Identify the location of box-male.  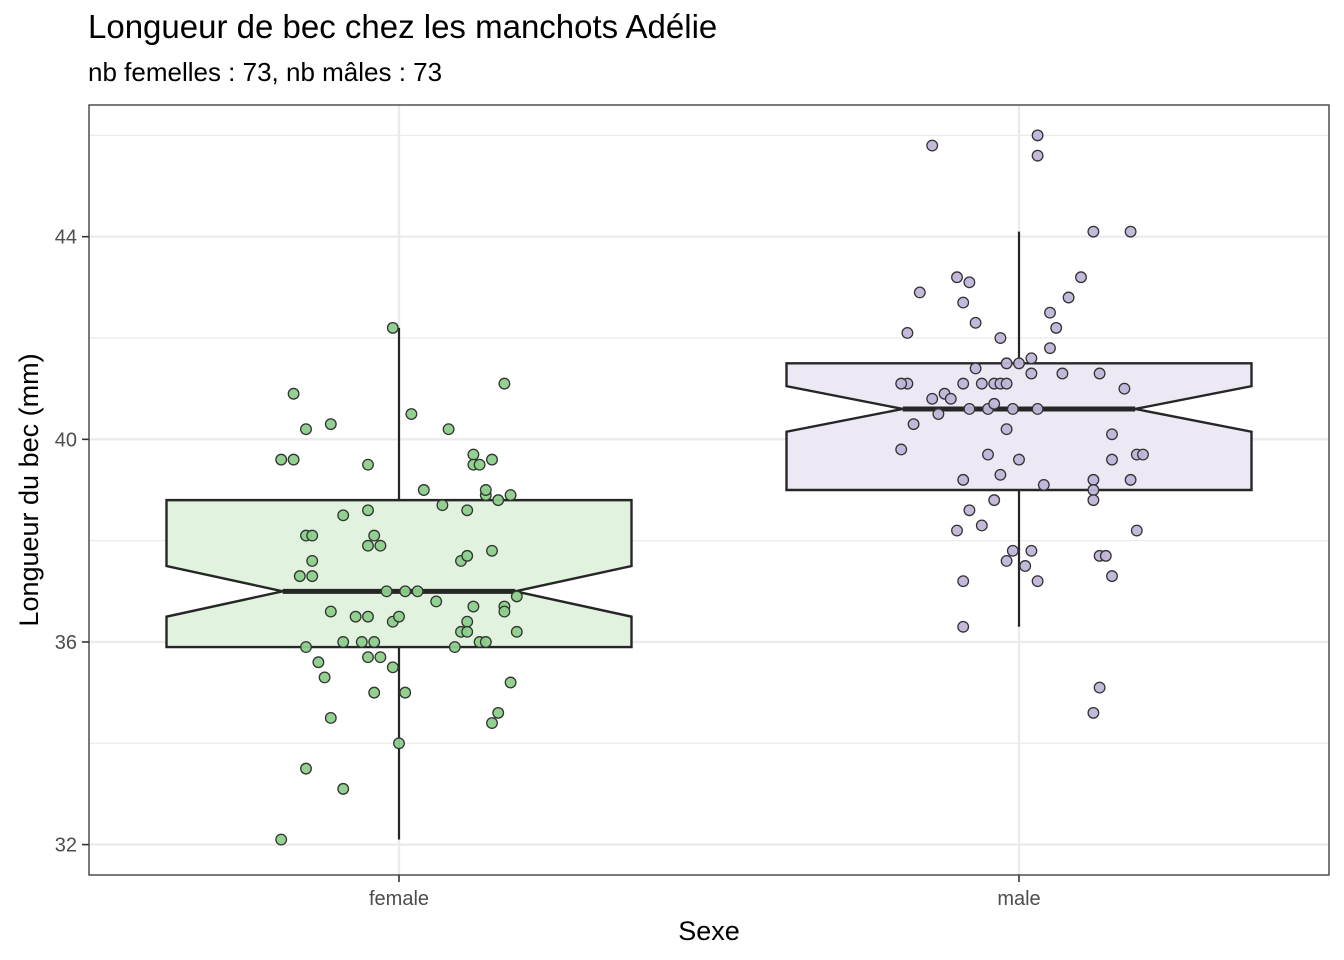
(1019, 427).